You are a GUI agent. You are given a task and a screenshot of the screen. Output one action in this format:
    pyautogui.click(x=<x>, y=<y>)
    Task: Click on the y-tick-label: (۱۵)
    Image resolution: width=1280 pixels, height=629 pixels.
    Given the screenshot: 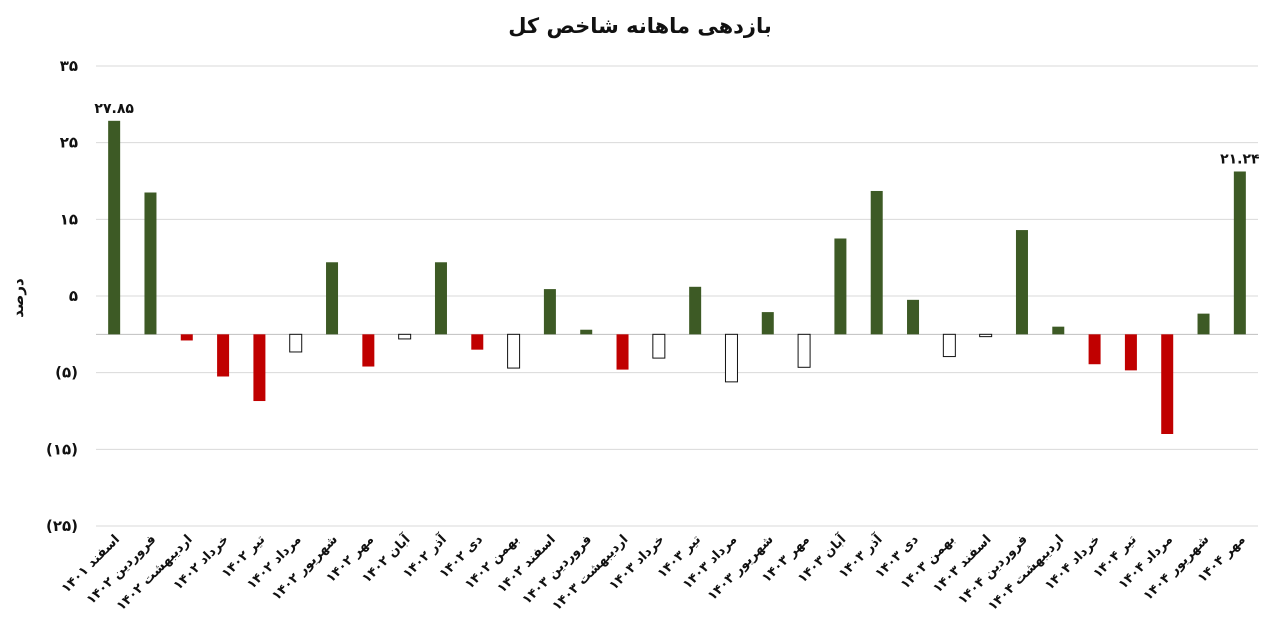 What is the action you would take?
    pyautogui.click(x=62, y=449)
    